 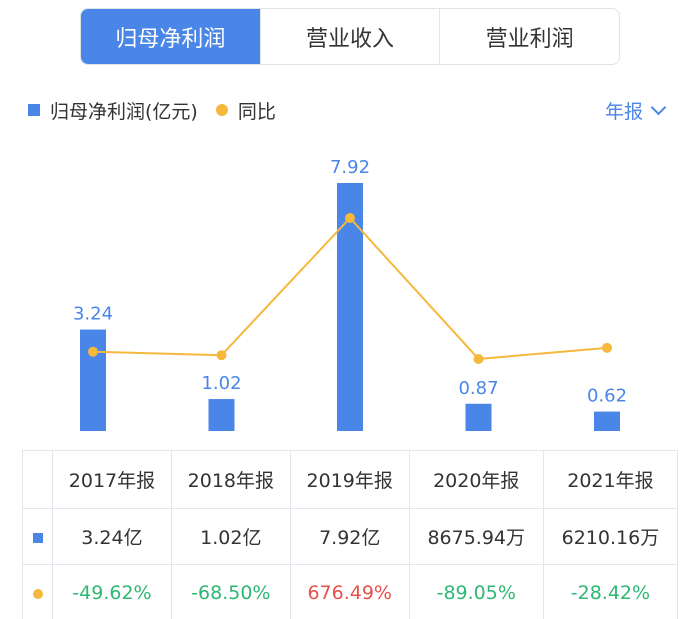 I want to click on metric-tabs: 归母净利润 营业收入 营业利润, so click(x=350, y=36).